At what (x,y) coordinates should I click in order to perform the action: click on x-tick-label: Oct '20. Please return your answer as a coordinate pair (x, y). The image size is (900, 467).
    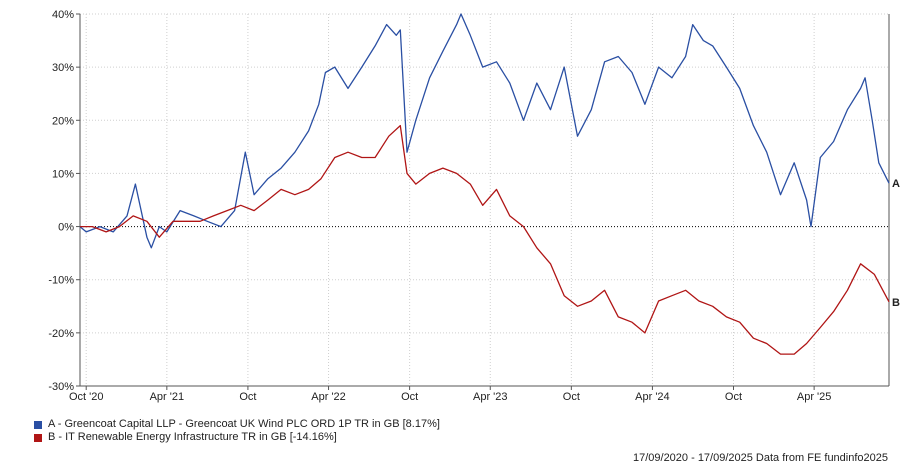
    Looking at the image, I should click on (86, 397).